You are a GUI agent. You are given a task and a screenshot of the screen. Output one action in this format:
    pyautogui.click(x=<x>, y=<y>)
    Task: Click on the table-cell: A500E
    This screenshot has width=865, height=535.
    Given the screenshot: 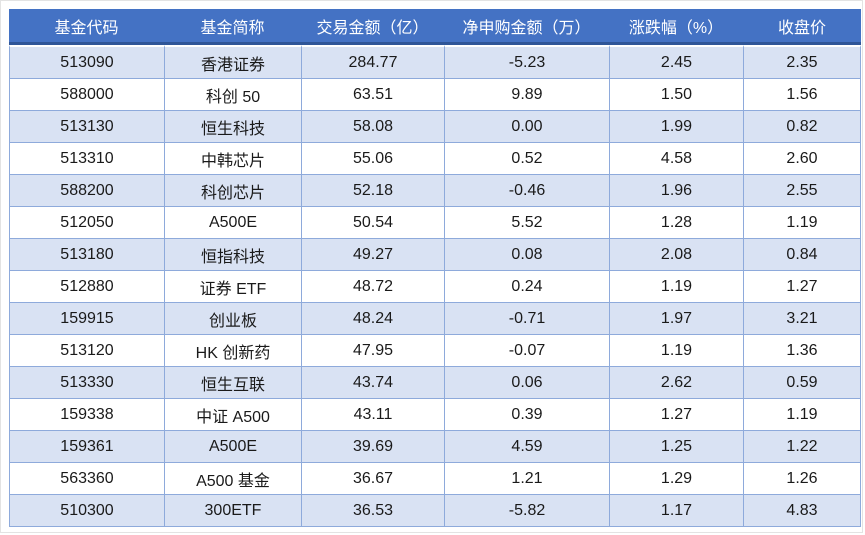 What is the action you would take?
    pyautogui.click(x=232, y=223)
    